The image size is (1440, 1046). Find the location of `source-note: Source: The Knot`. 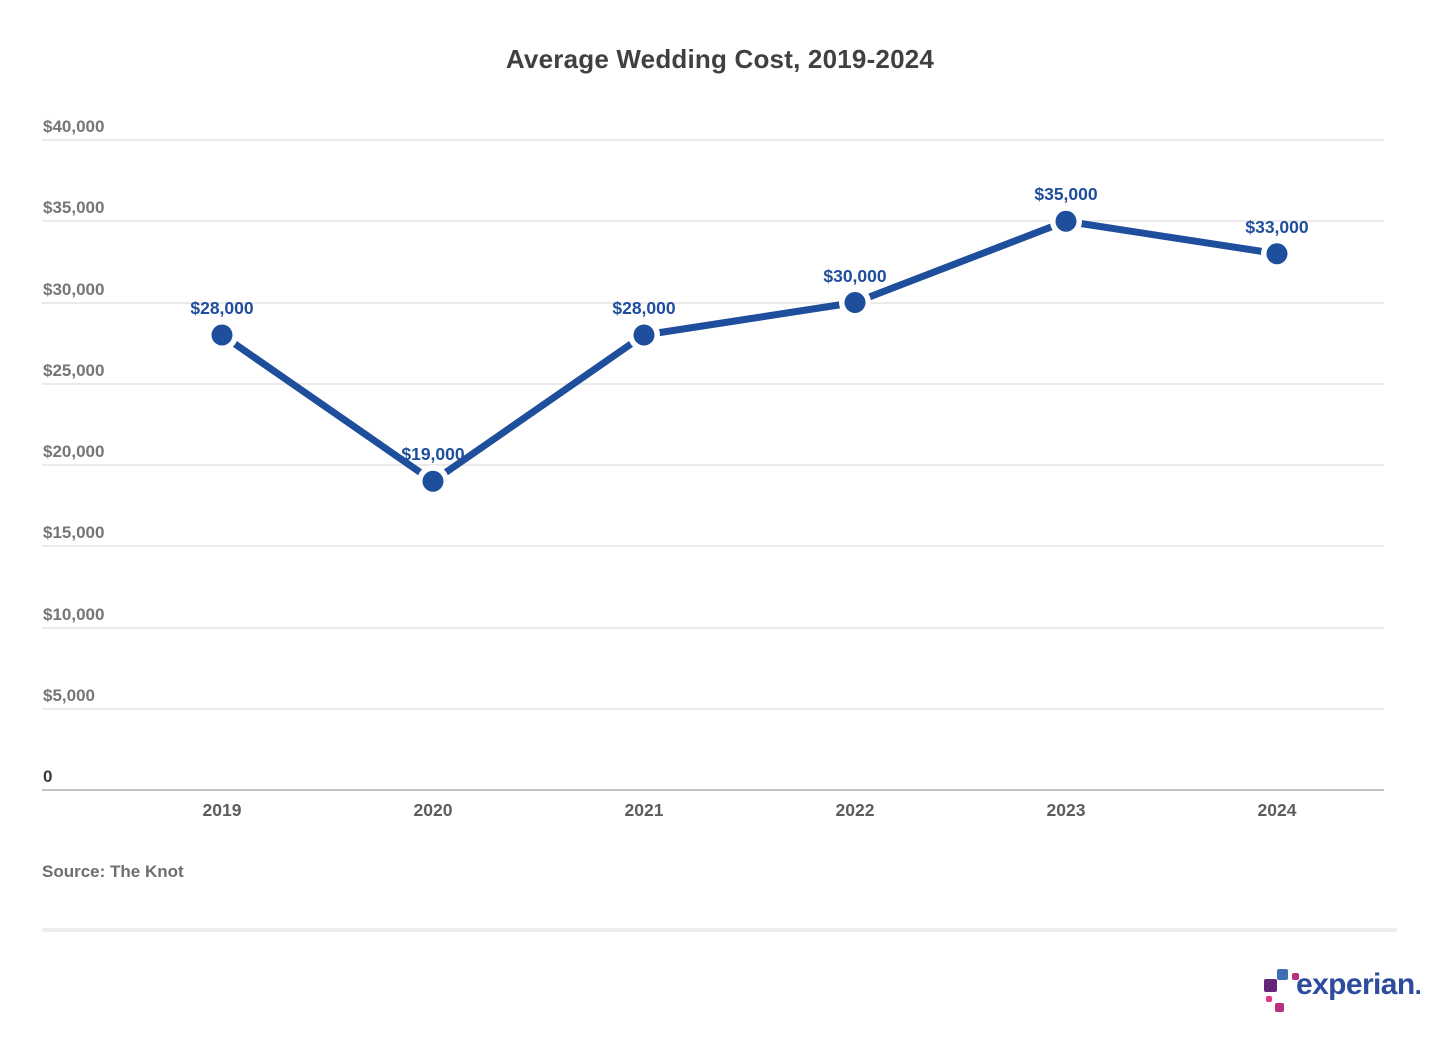

source-note: Source: The Knot is located at coordinates (113, 871).